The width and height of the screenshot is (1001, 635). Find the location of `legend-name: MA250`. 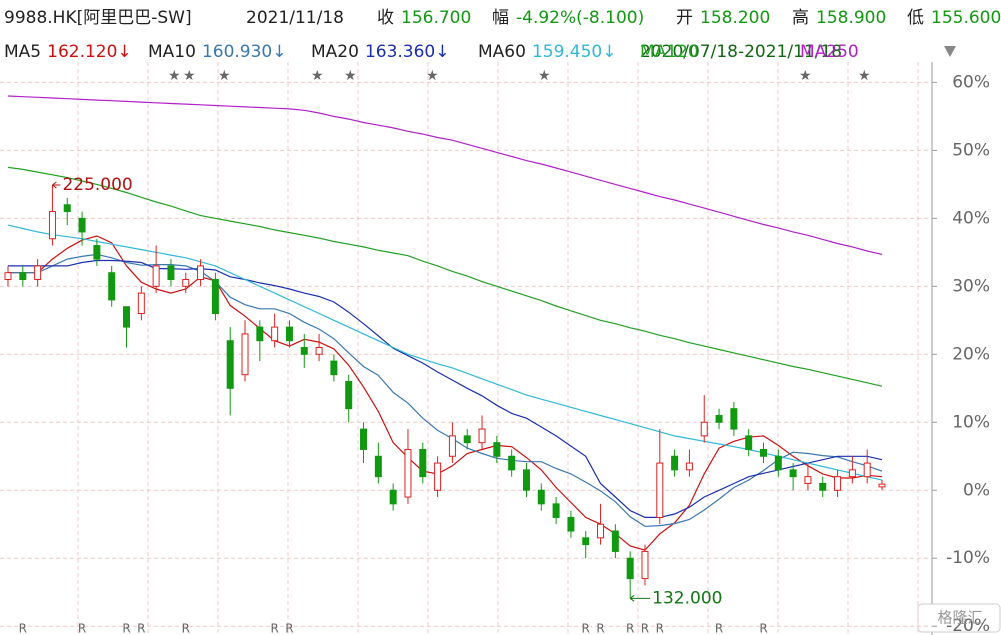

legend-name: MA250 is located at coordinates (829, 52).